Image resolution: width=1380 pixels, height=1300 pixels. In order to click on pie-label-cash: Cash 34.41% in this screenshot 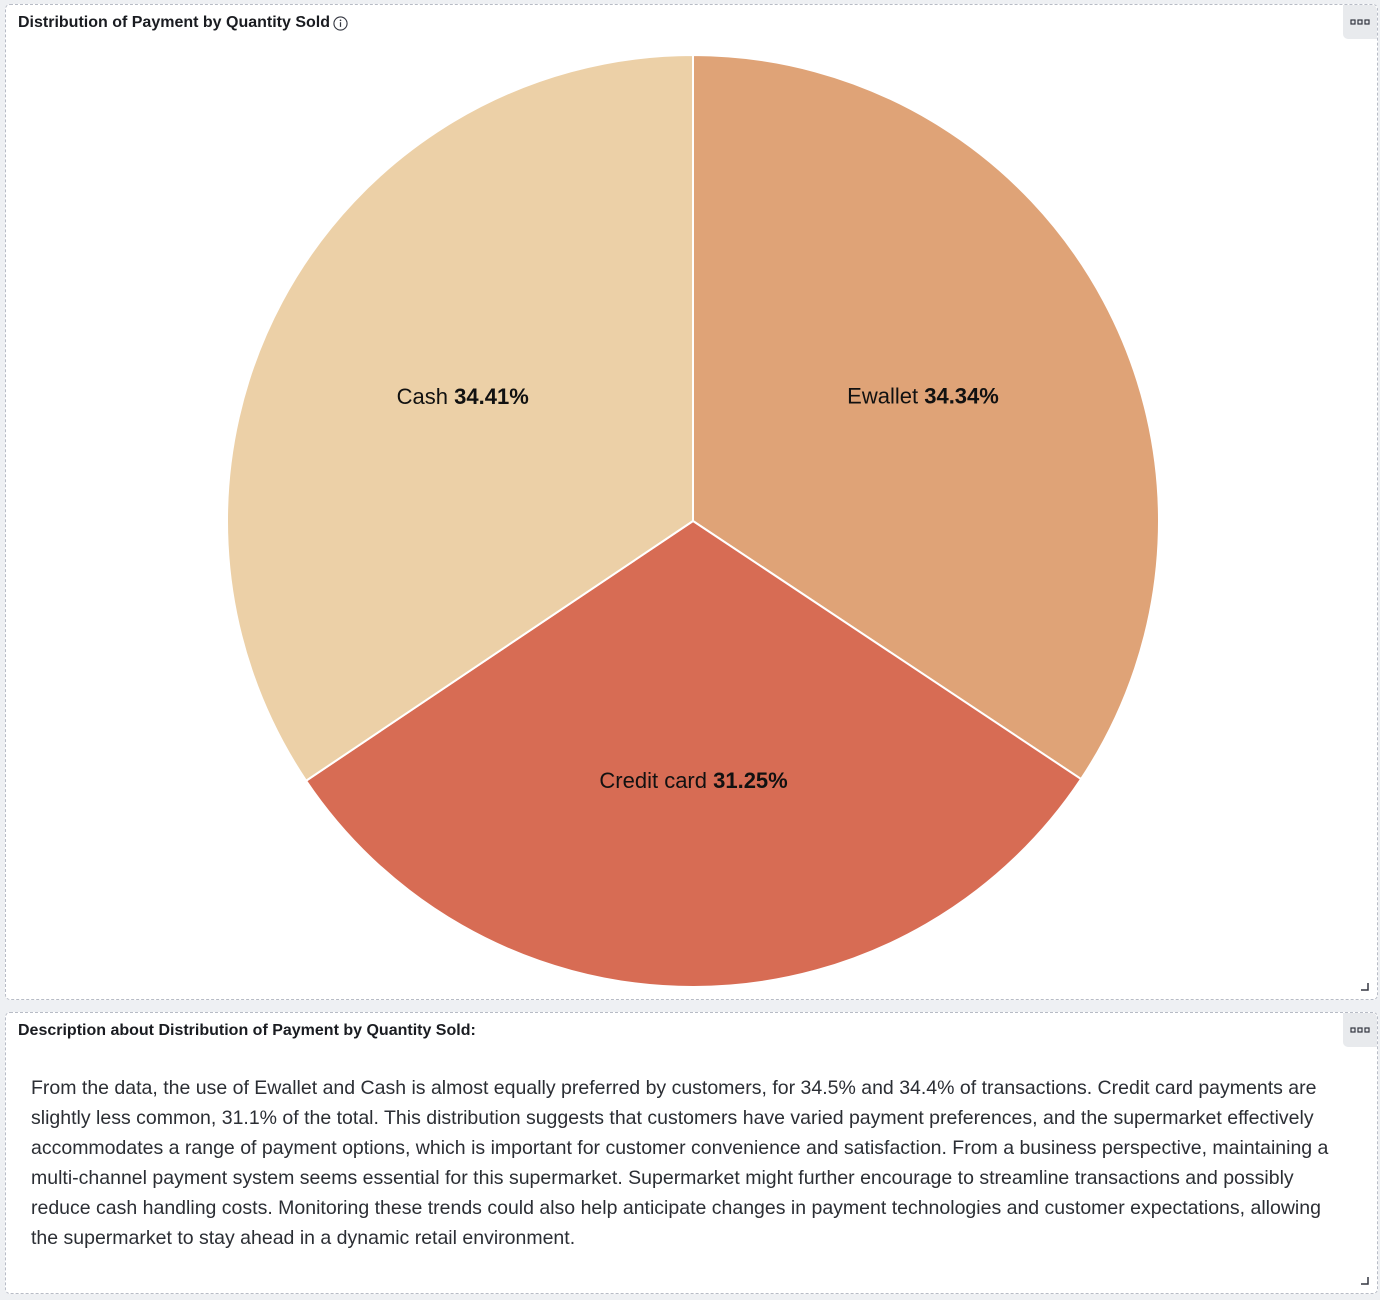, I will do `click(463, 396)`.